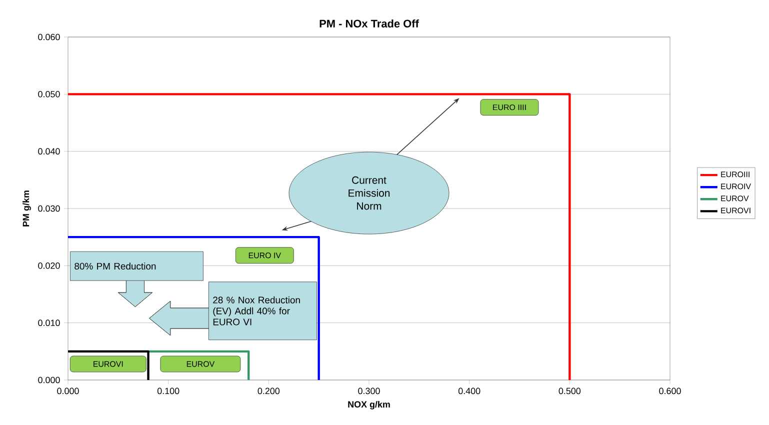 The image size is (769, 425). Describe the element at coordinates (49, 37) in the screenshot. I see `y-tick-label: 0.060` at that location.